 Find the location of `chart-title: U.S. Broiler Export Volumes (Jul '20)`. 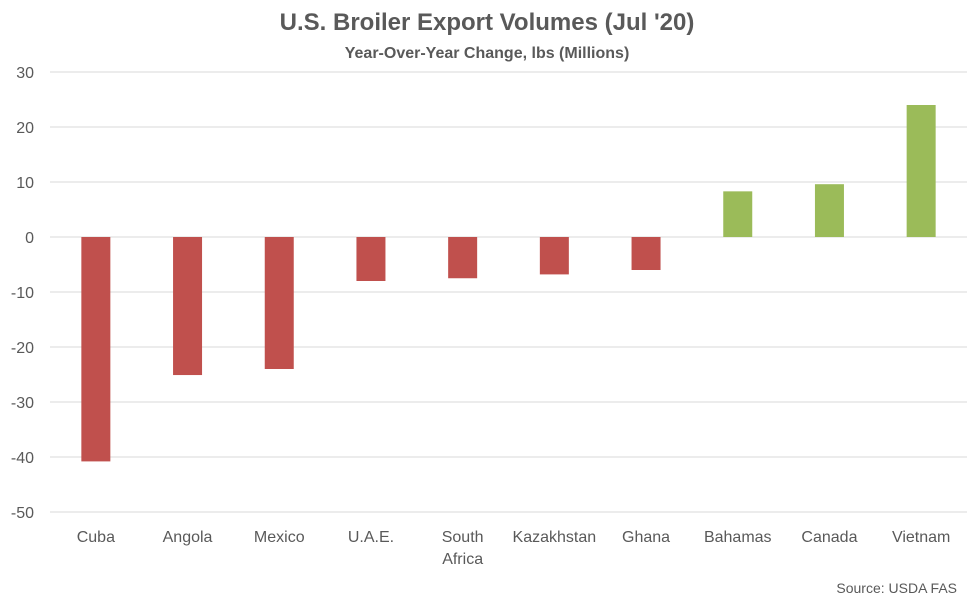

chart-title: U.S. Broiler Export Volumes (Jul '20) is located at coordinates (487, 22).